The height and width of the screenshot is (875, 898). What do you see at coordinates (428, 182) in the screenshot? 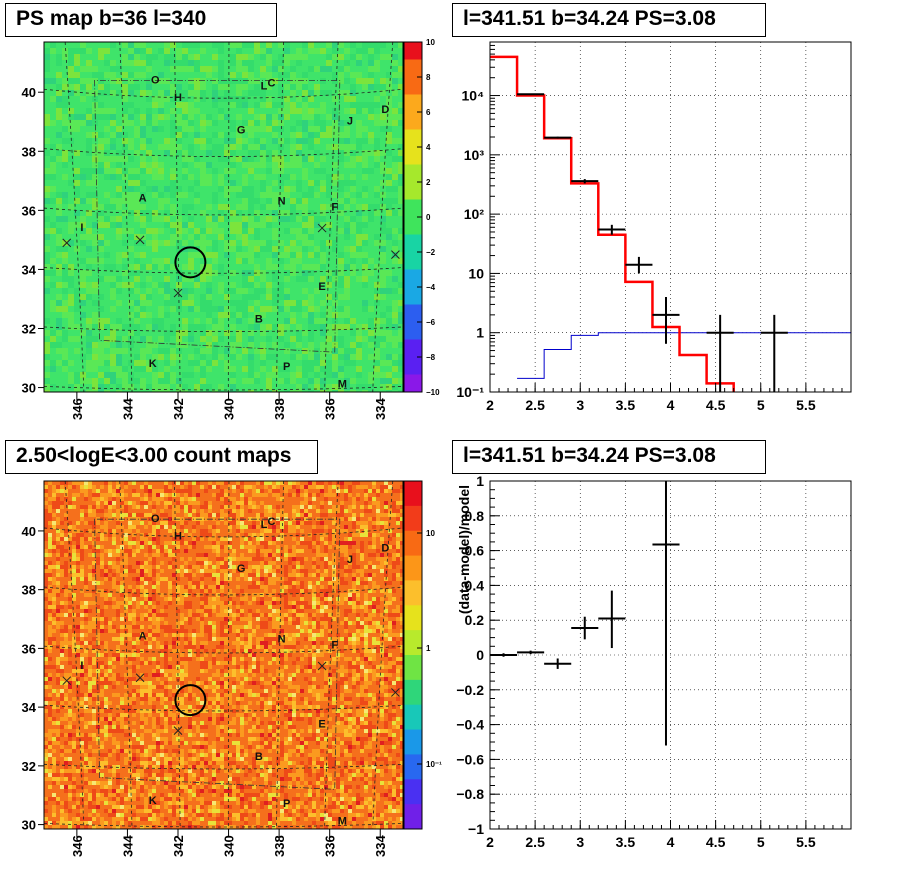
I see `colorbar-label: 2` at bounding box center [428, 182].